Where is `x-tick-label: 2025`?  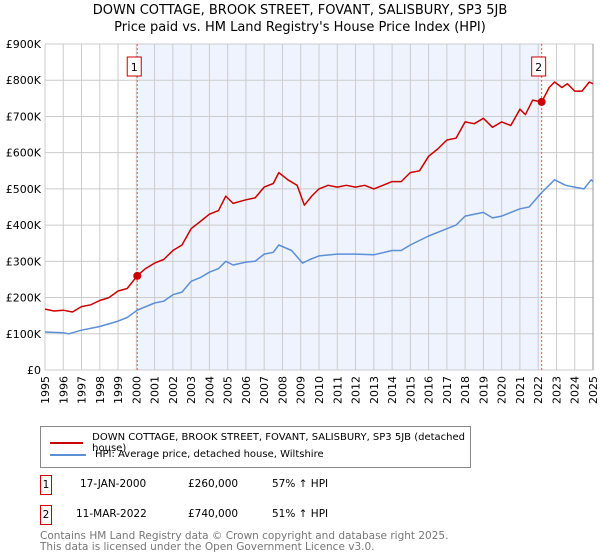 x-tick-label: 2025 is located at coordinates (593, 390).